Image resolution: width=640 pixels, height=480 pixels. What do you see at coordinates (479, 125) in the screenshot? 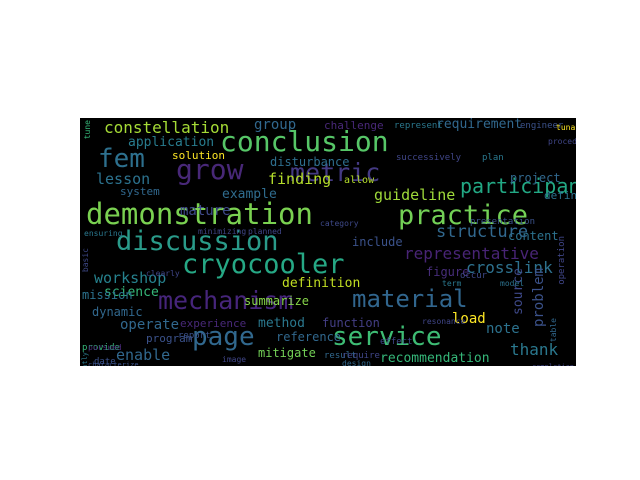
I see `word-requirement: requirement` at bounding box center [479, 125].